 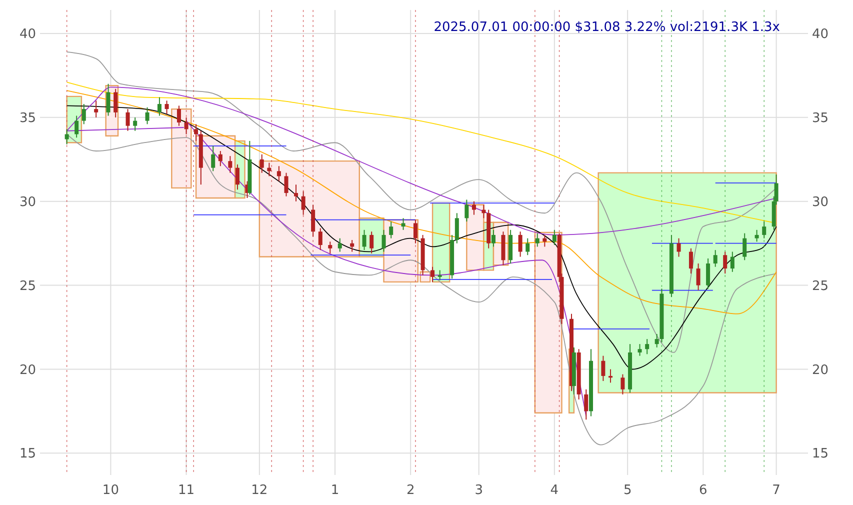 What do you see at coordinates (186, 490) in the screenshot?
I see `x-tick-label: 11` at bounding box center [186, 490].